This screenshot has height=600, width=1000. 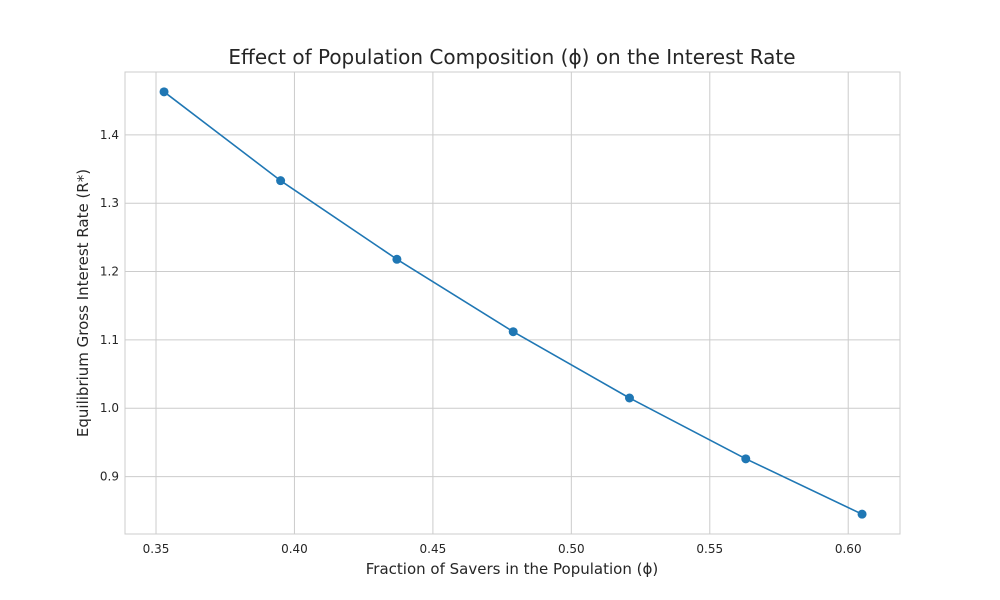 What do you see at coordinates (571, 549) in the screenshot?
I see `x-tick-label: 0.50` at bounding box center [571, 549].